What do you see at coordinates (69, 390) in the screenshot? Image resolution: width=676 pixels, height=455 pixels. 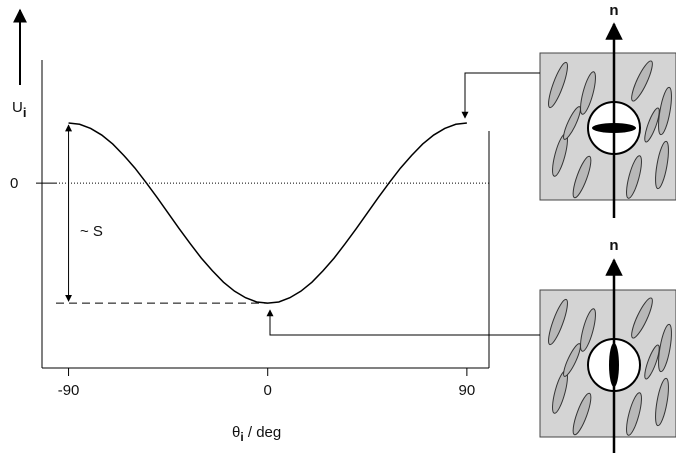 I see `x-tick-label: -90` at bounding box center [69, 390].